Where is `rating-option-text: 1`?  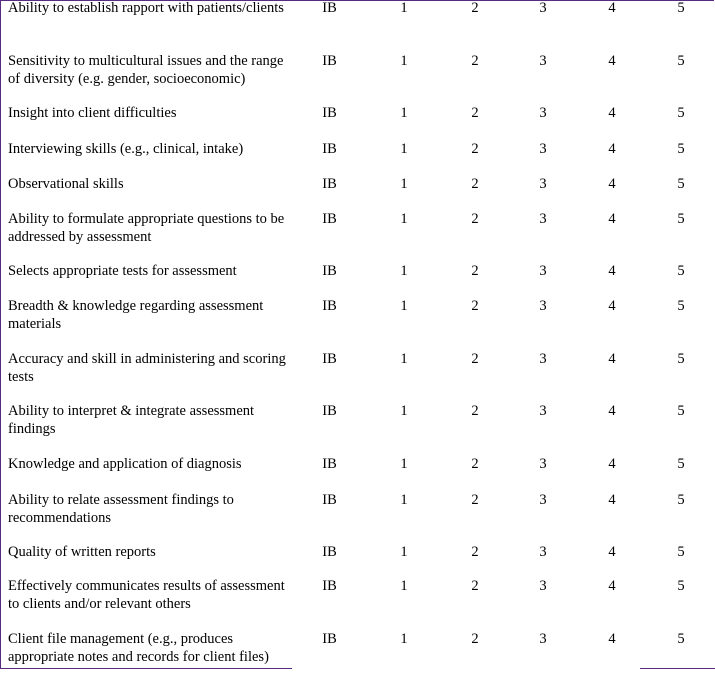
rating-option-text: 1 is located at coordinates (404, 219).